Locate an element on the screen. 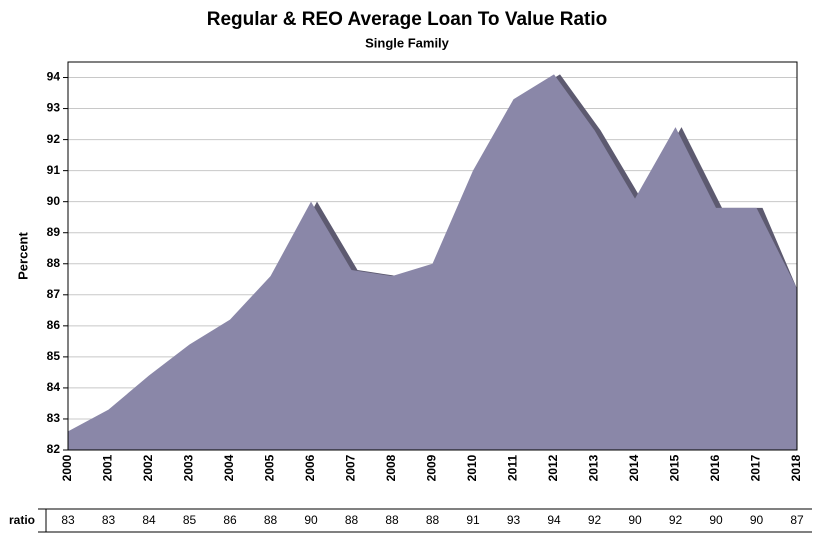 The width and height of the screenshot is (813, 533). x-tick-label: 2011 is located at coordinates (513, 468).